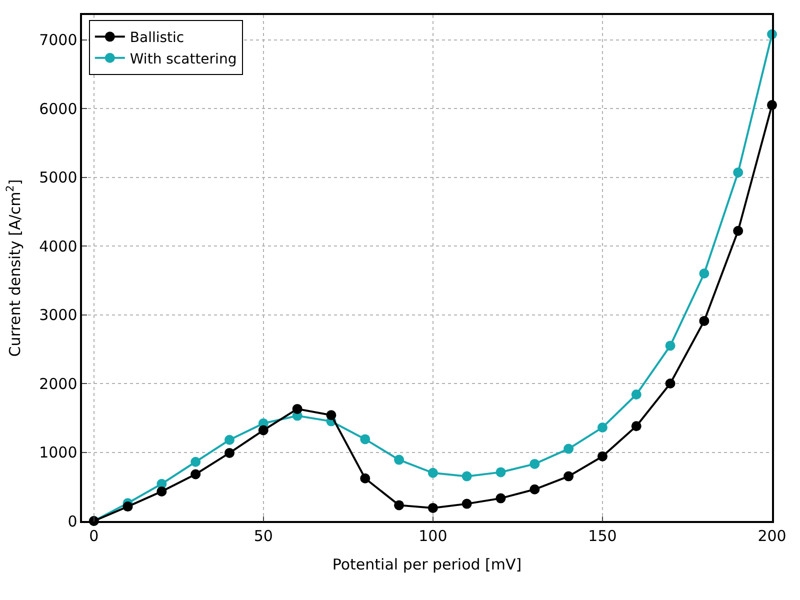 This screenshot has height=600, width=800. What do you see at coordinates (602, 535) in the screenshot?
I see `x-tick-label: 150` at bounding box center [602, 535].